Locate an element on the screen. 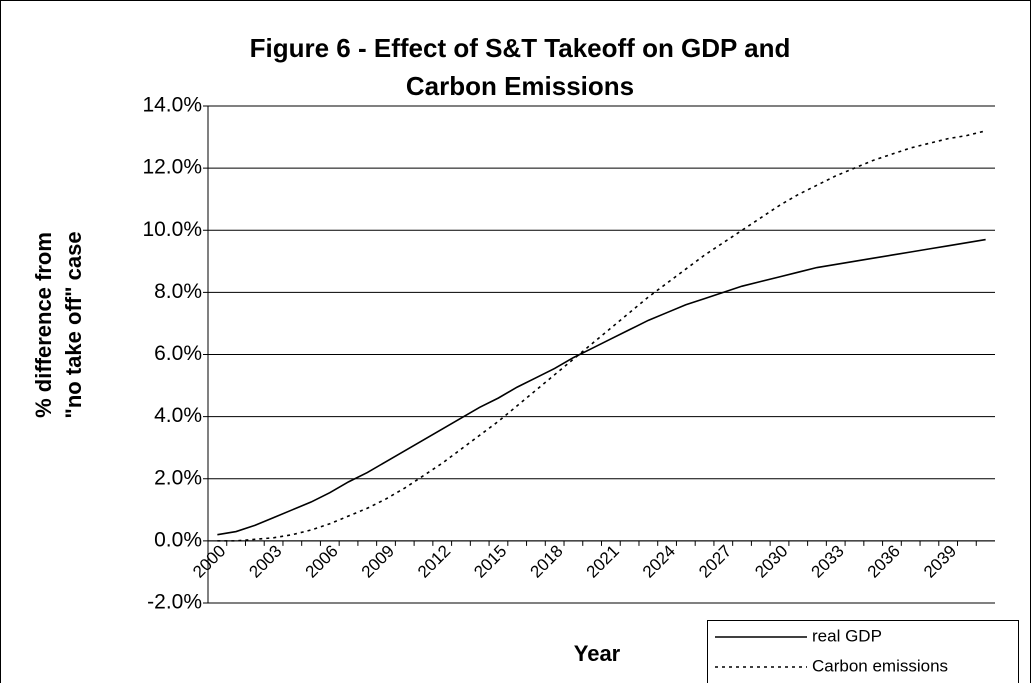 The height and width of the screenshot is (683, 1031). legend: real GDP Carbon emissions is located at coordinates (863, 651).